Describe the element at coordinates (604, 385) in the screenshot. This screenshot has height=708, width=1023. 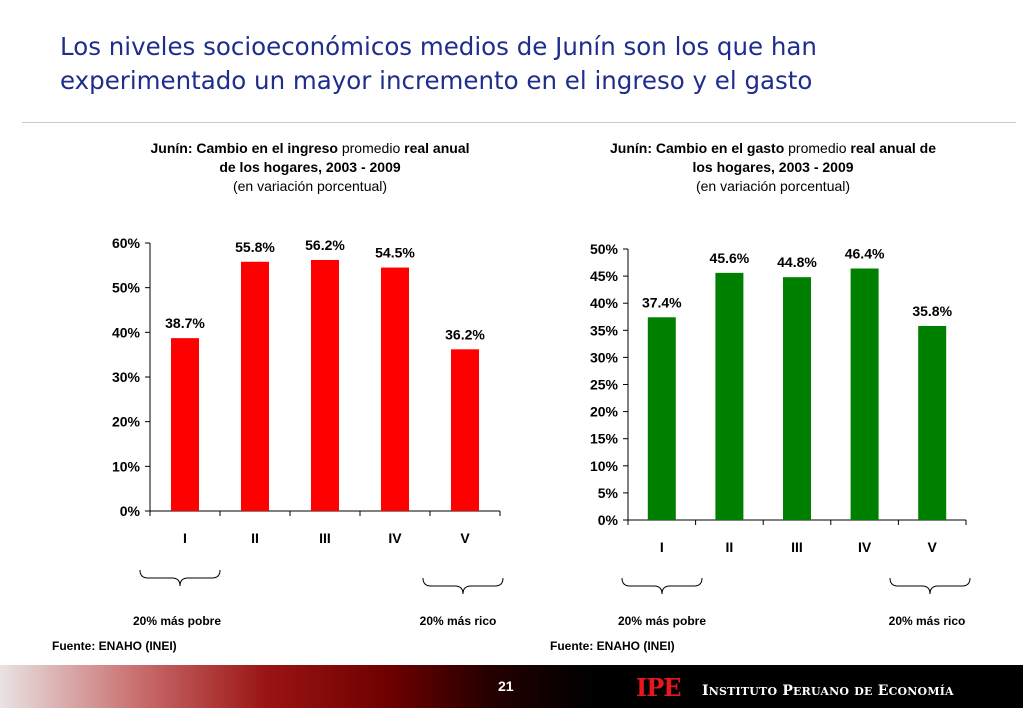
I see `spending-y-tick-label: 25%` at that location.